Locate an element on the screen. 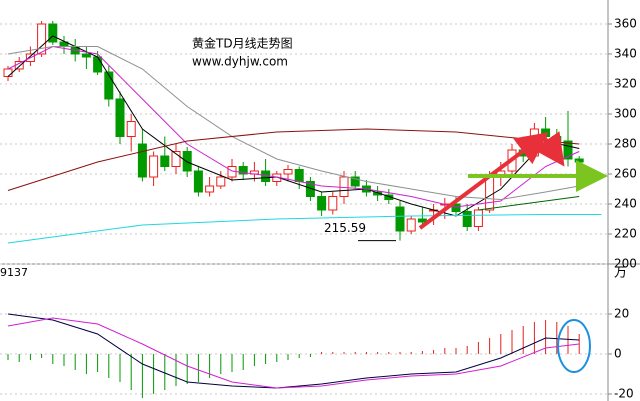 The height and width of the screenshot is (401, 640). y-tick-label: 260 is located at coordinates (625, 174).